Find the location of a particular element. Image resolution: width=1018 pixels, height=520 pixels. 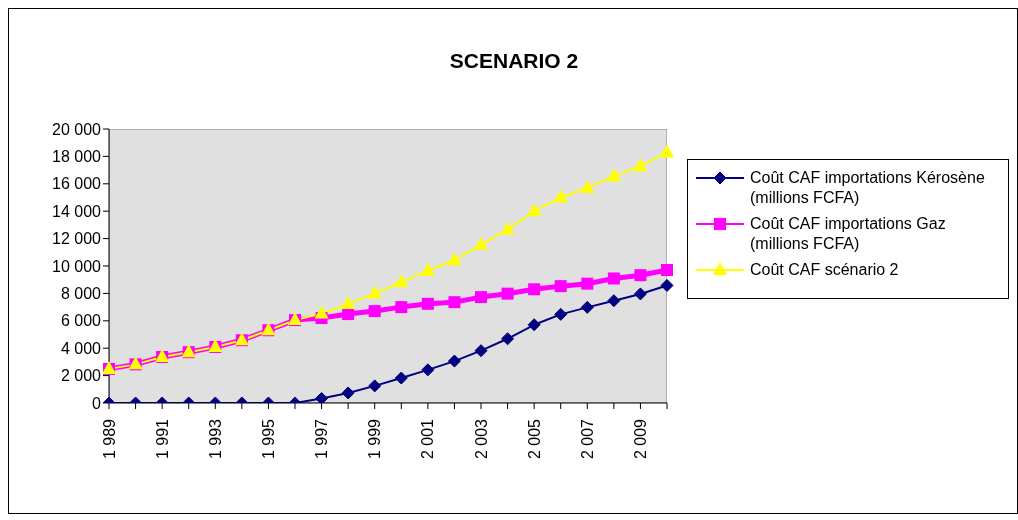

x-tick-label: 1 993 is located at coordinates (215, 439).